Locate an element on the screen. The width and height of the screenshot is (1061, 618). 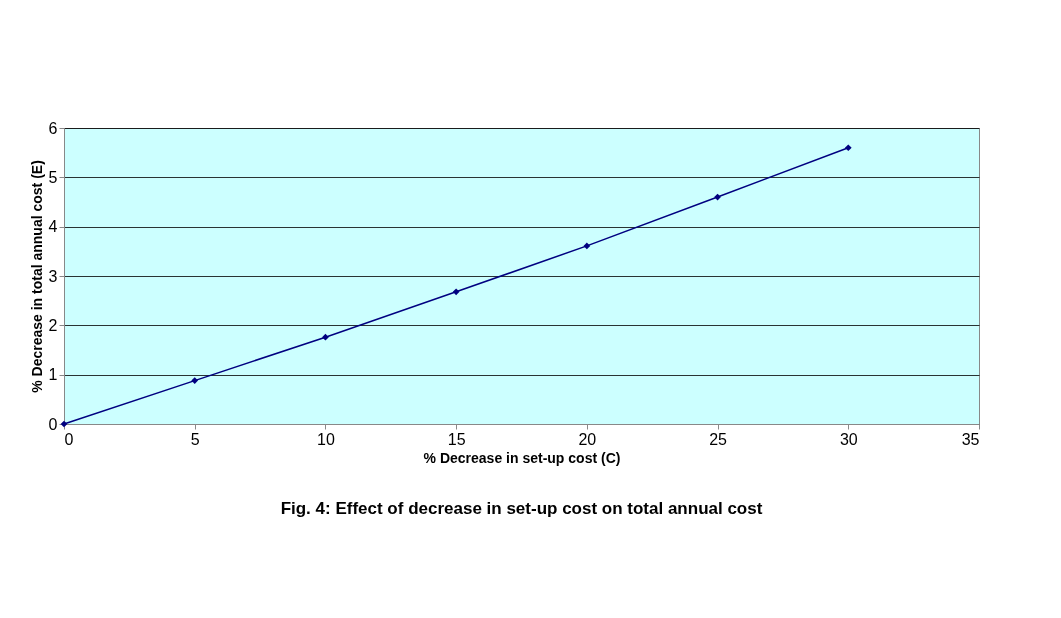
x-tick-label: 10 is located at coordinates (326, 439).